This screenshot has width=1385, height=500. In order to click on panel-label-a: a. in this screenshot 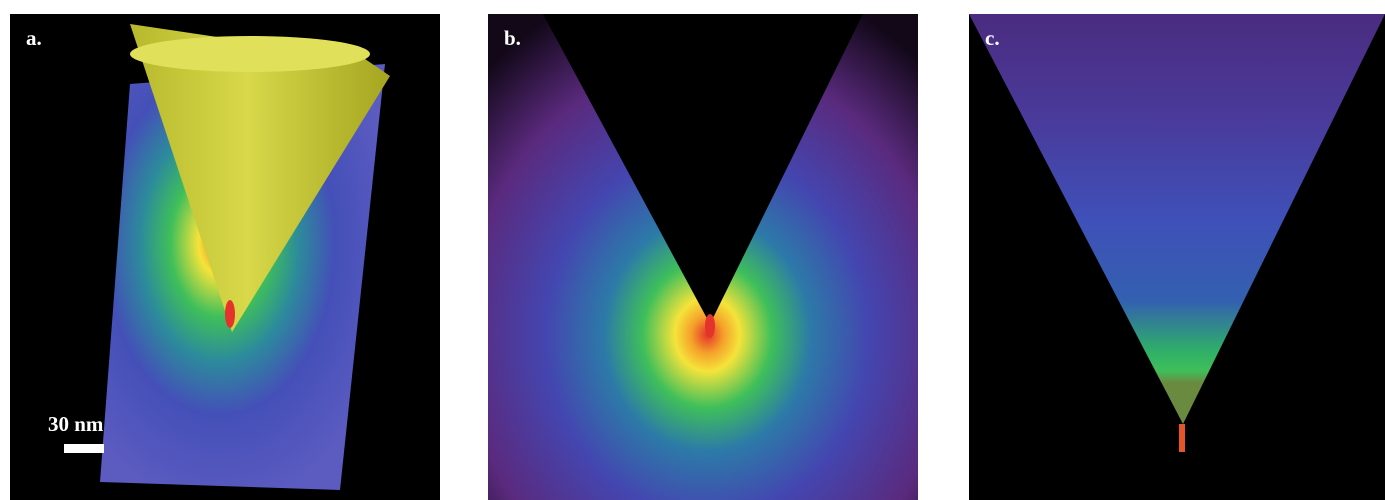, I will do `click(34, 38)`.